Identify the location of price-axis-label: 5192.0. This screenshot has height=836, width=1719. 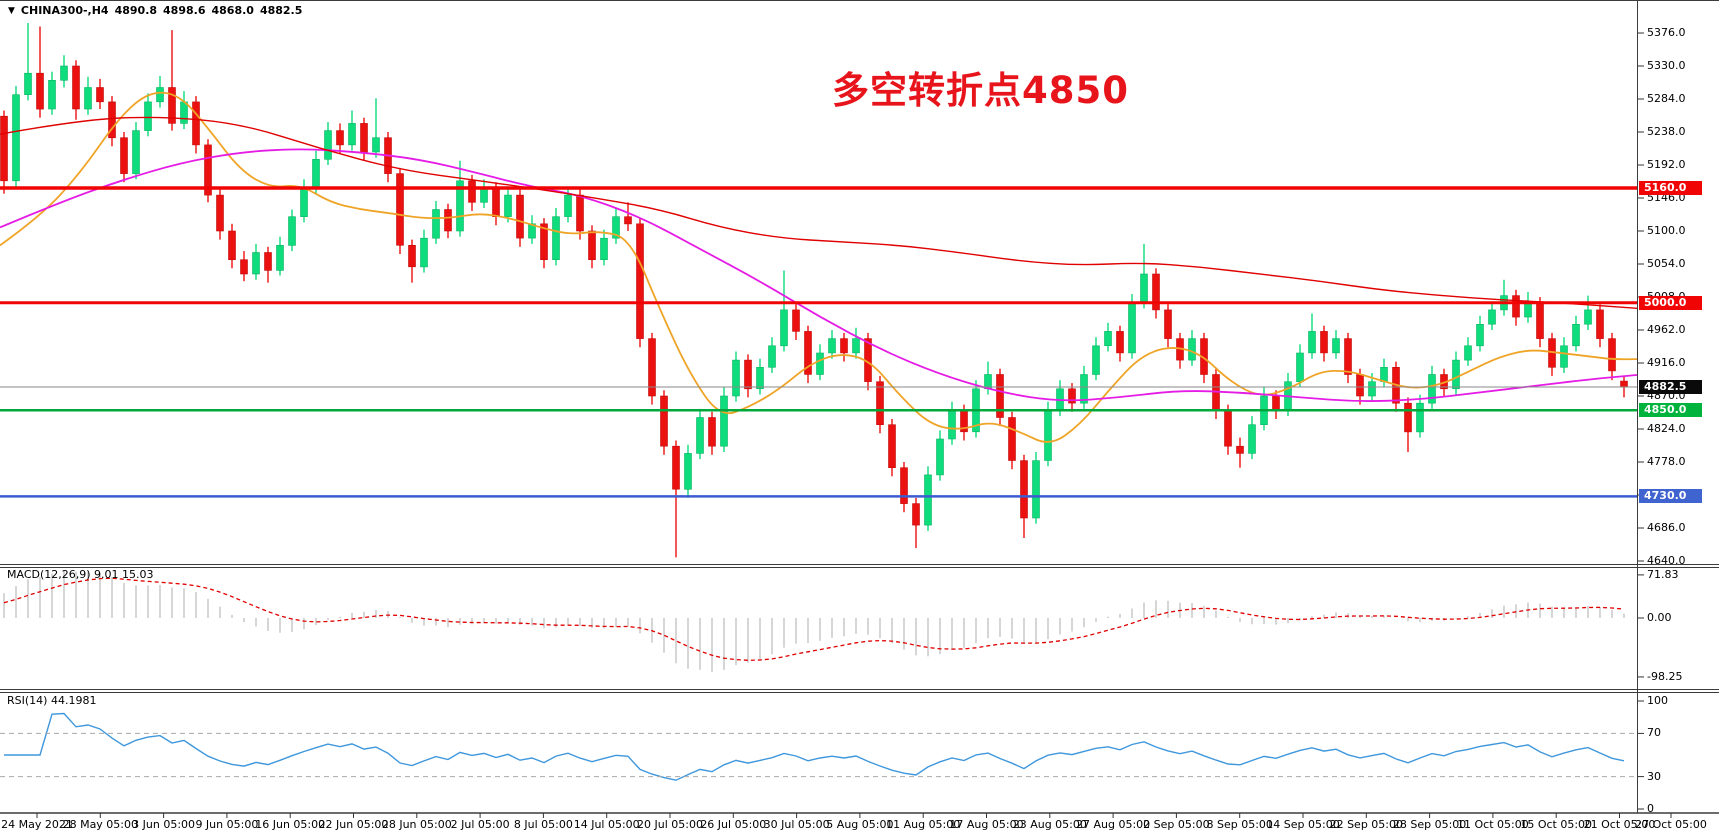
(1666, 164).